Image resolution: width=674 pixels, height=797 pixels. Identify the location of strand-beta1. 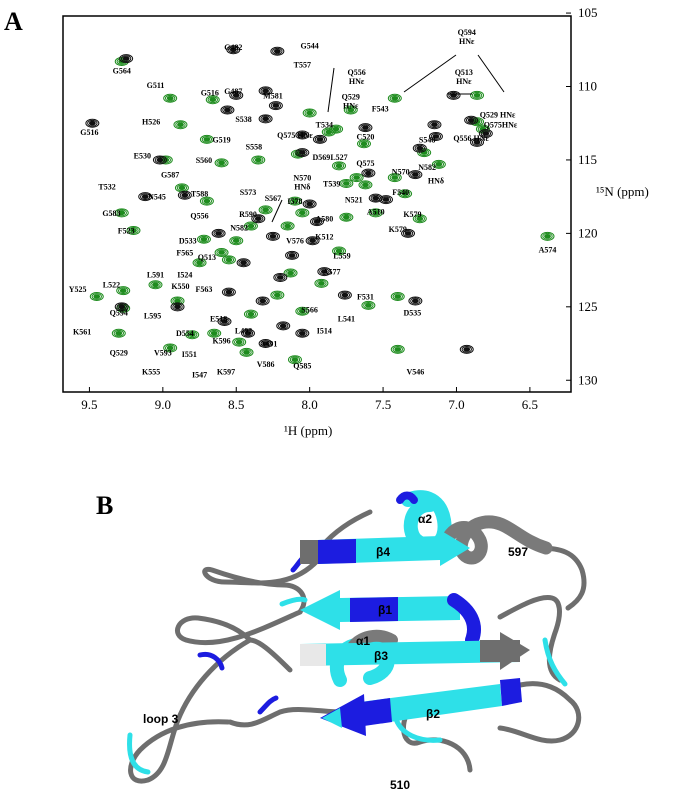
(390, 618).